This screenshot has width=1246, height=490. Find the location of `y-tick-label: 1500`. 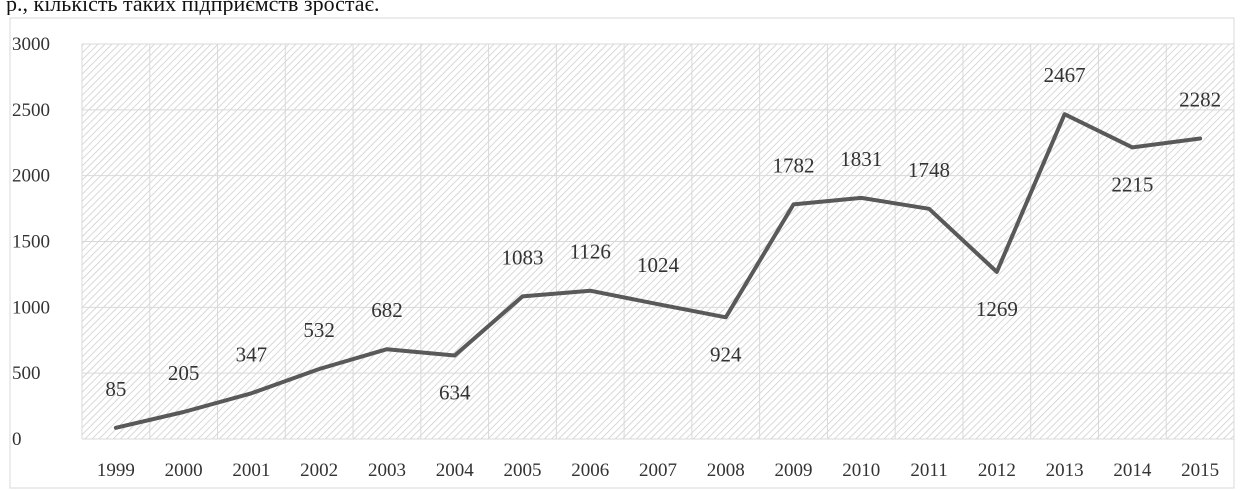

y-tick-label: 1500 is located at coordinates (31, 242).